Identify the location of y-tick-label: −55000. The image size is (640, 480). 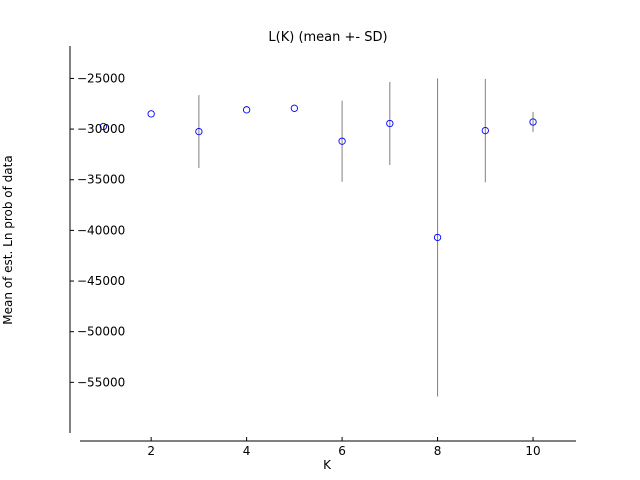
(101, 382).